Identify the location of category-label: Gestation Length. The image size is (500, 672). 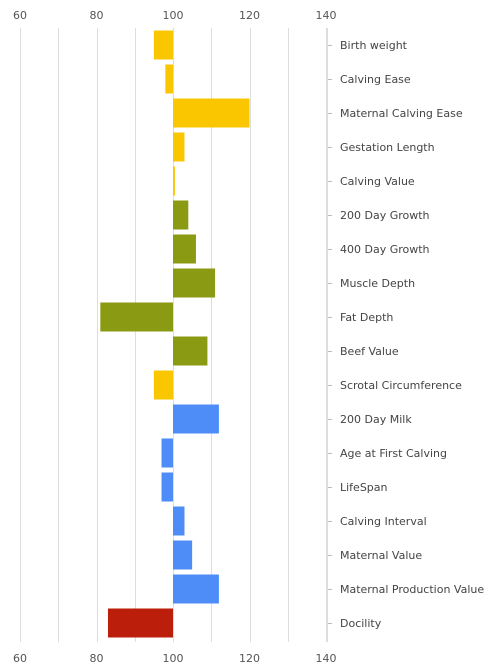
(387, 147).